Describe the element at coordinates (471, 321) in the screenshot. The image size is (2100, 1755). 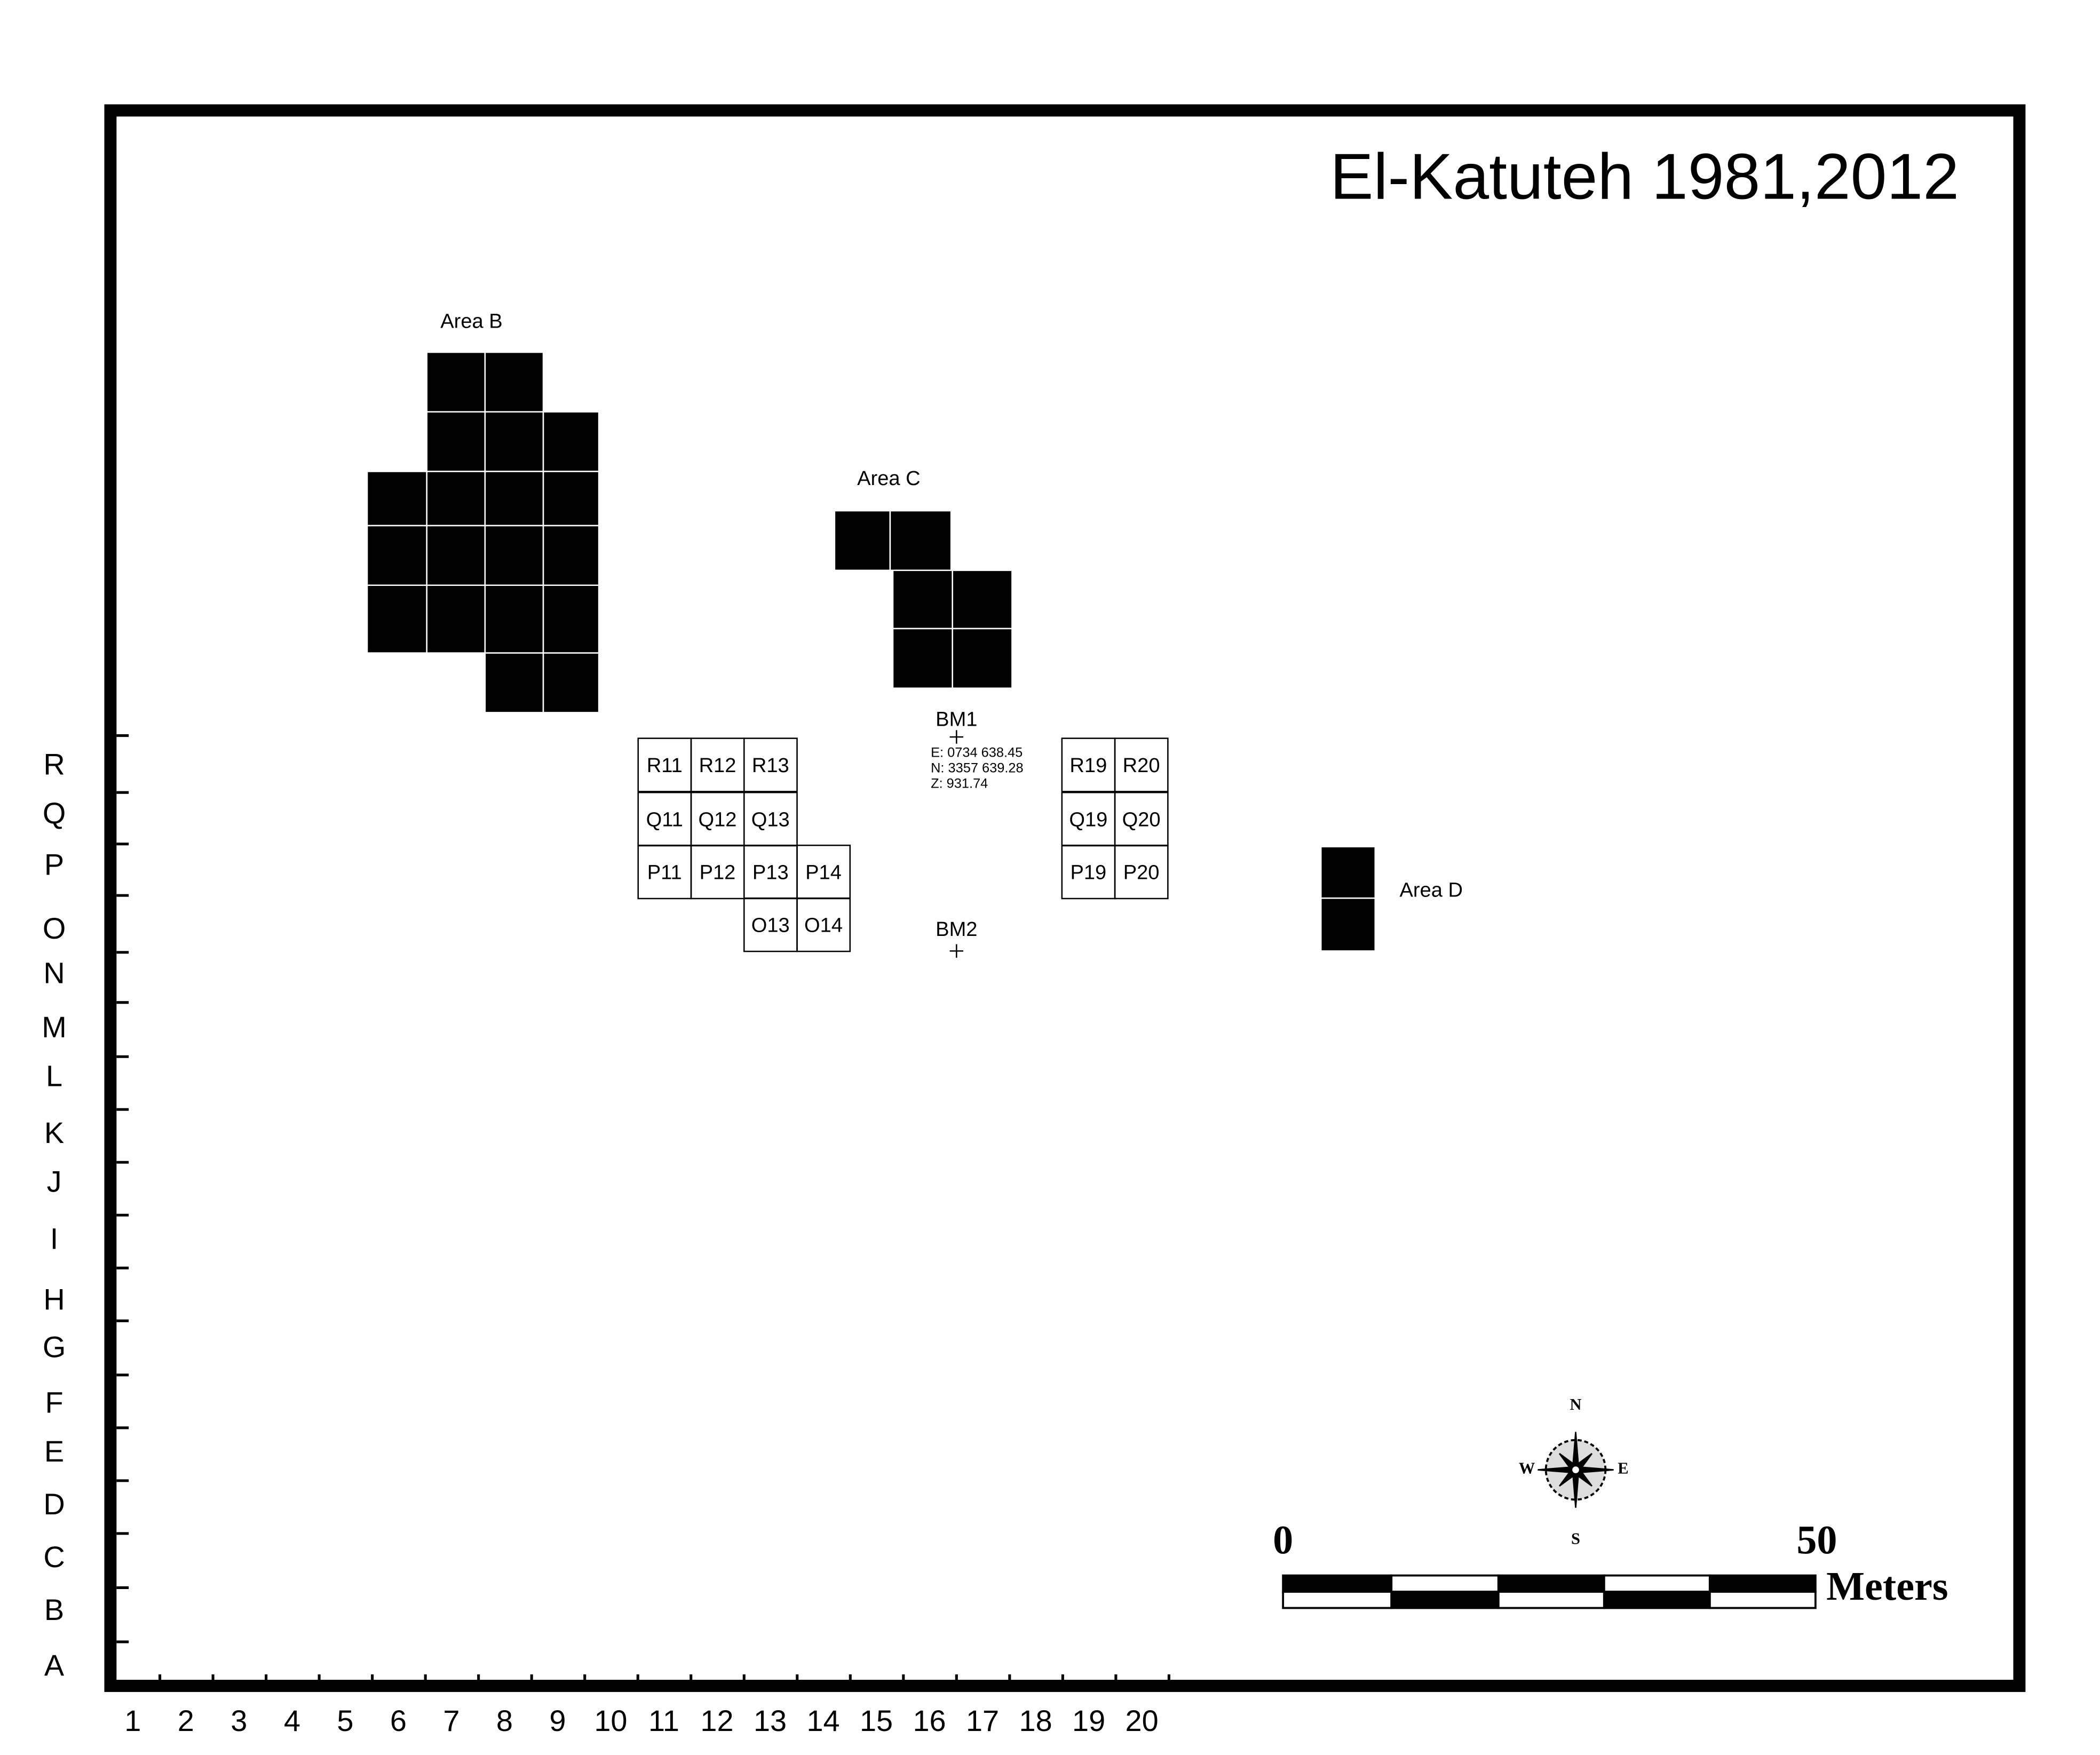
I see `area-label: Area B` at that location.